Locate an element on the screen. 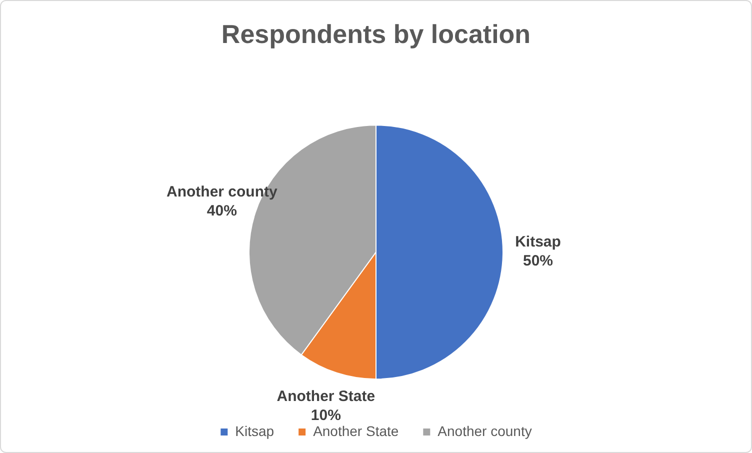  slice-label: Another county is located at coordinates (222, 192).